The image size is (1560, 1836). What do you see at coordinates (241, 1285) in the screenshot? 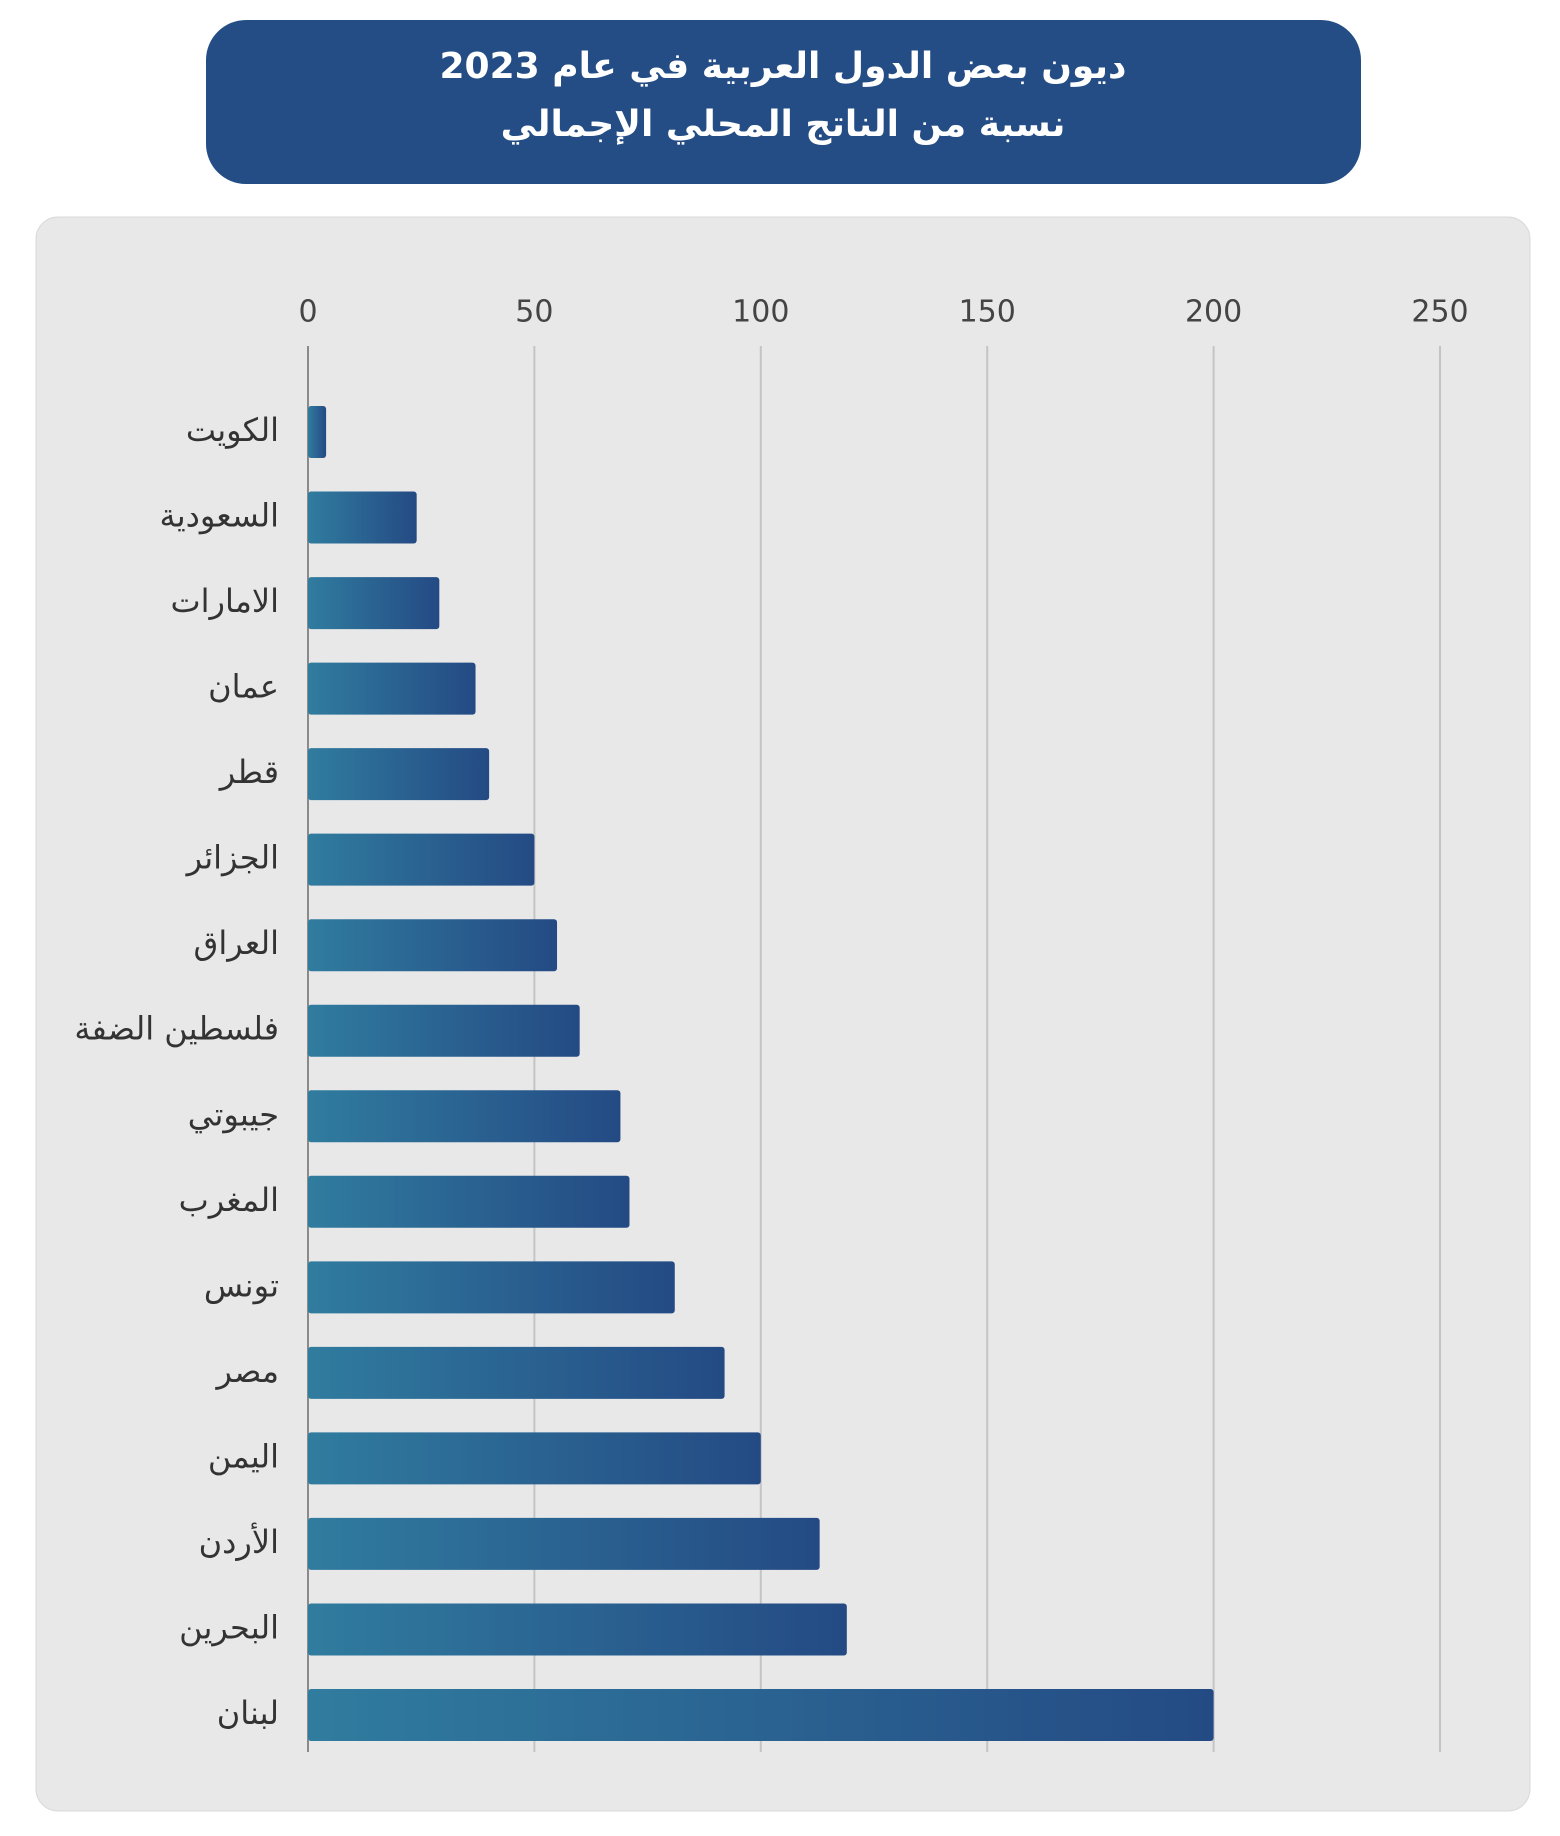
I see `y-tick-label: تونس` at bounding box center [241, 1285].